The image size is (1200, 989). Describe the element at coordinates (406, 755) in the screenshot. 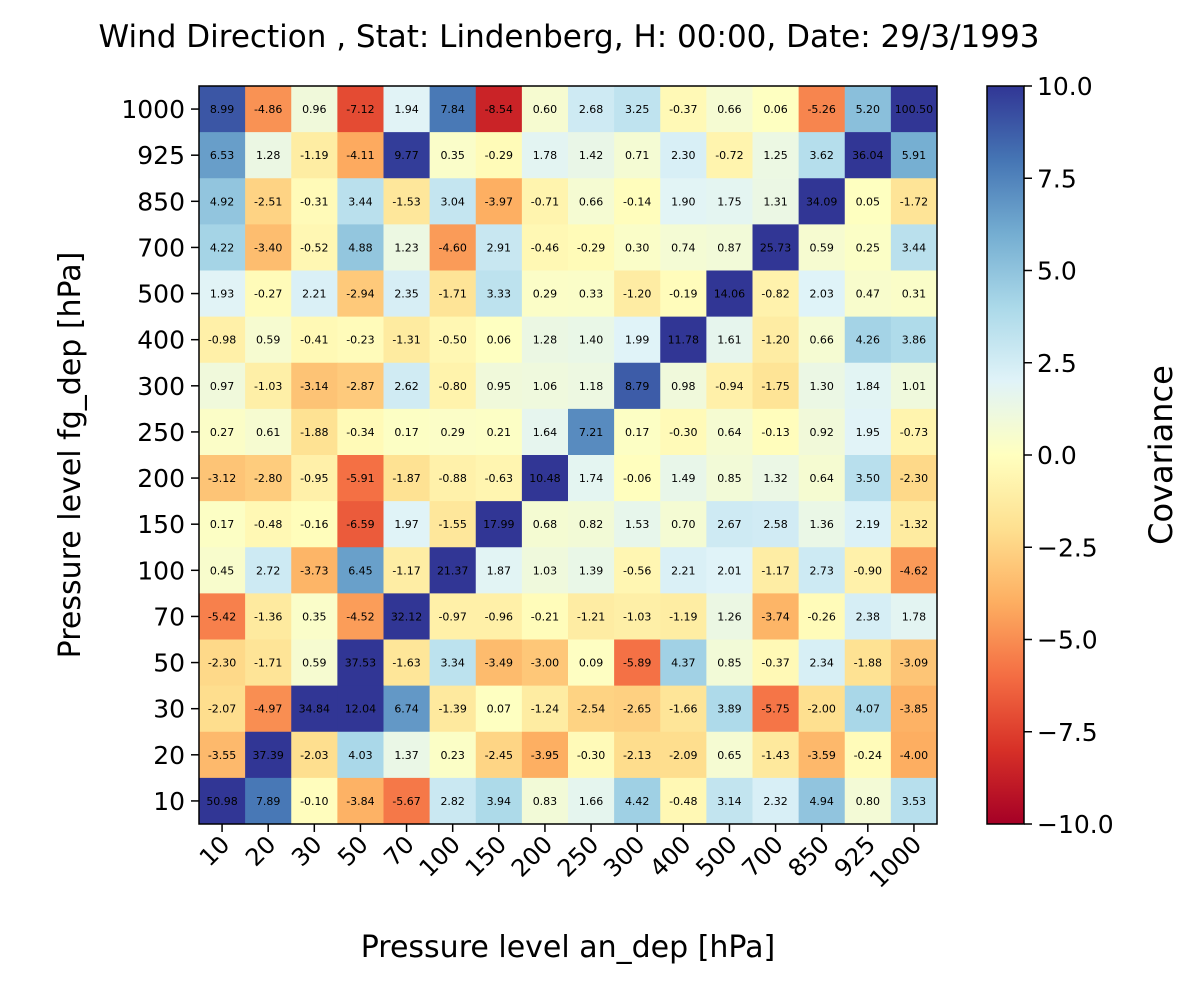

I see `cell-value-label: 1.37` at that location.